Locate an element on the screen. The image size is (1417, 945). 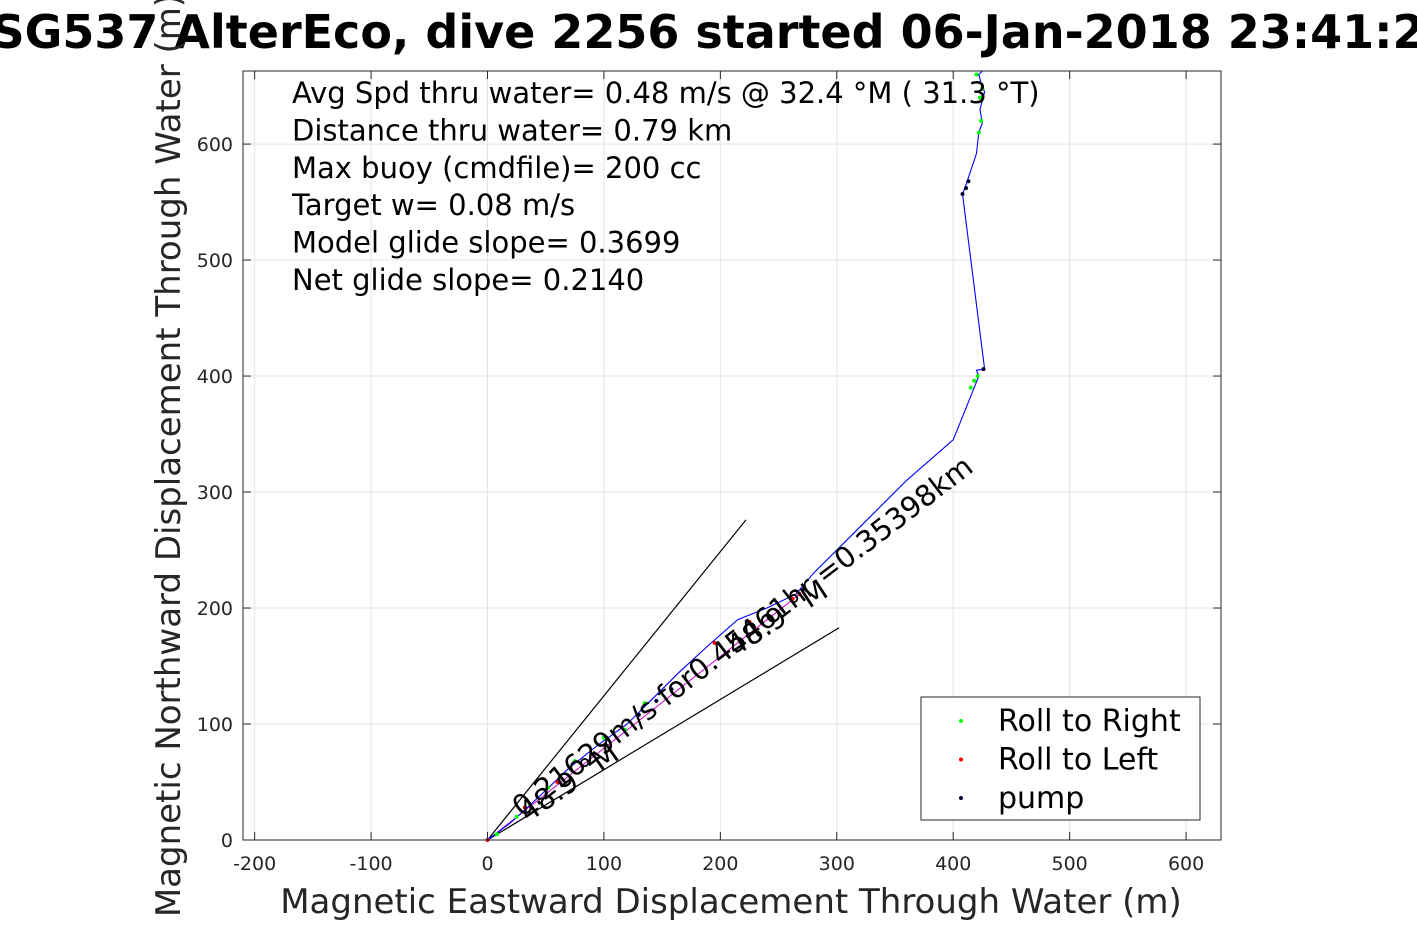
y-tick-label: 0 is located at coordinates (227, 841).